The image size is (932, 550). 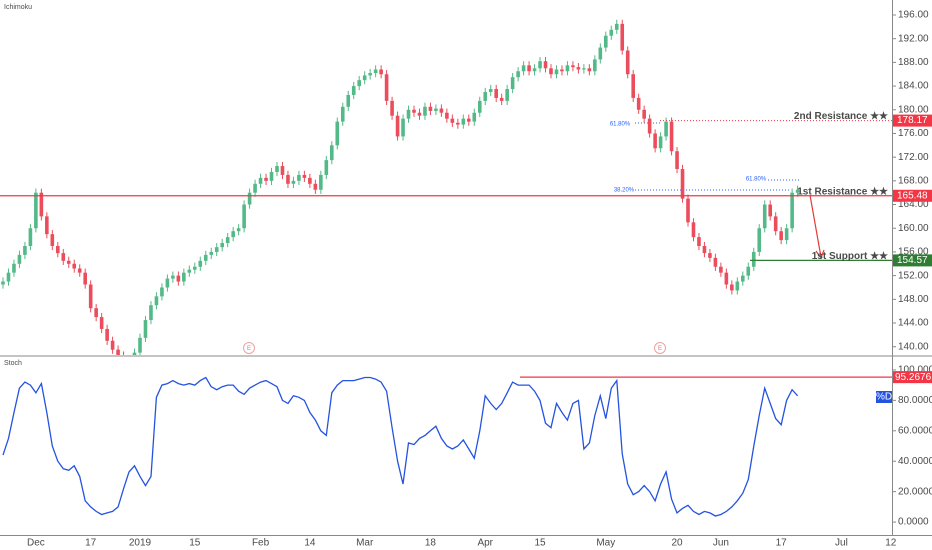 I want to click on y-tick-label: 100.0000, so click(x=915, y=370).